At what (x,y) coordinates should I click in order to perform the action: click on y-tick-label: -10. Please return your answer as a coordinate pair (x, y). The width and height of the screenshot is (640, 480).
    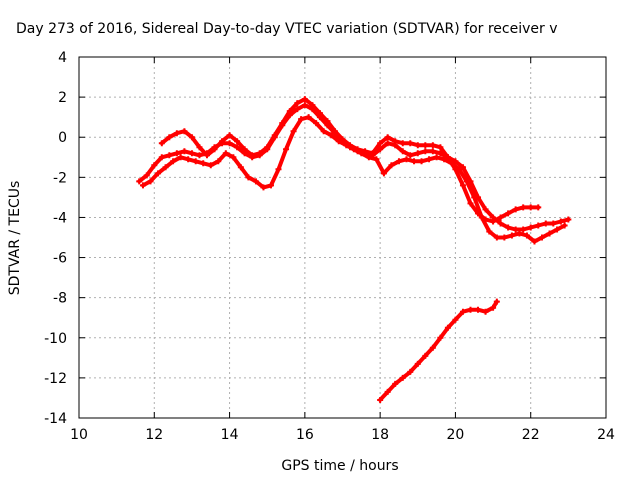
    Looking at the image, I should click on (55, 339).